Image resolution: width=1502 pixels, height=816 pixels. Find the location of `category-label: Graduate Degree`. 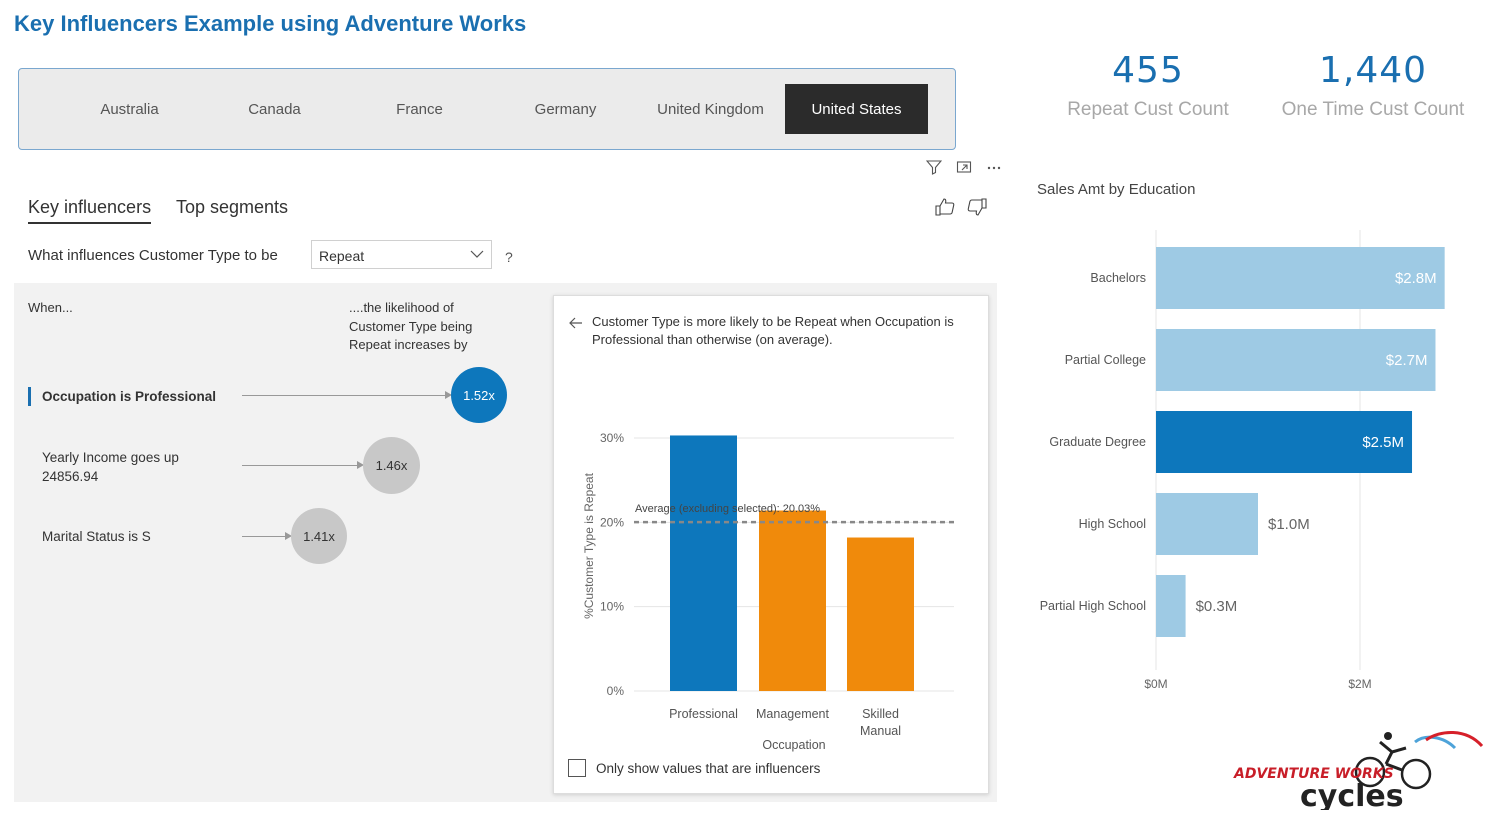

category-label: Graduate Degree is located at coordinates (1097, 442).